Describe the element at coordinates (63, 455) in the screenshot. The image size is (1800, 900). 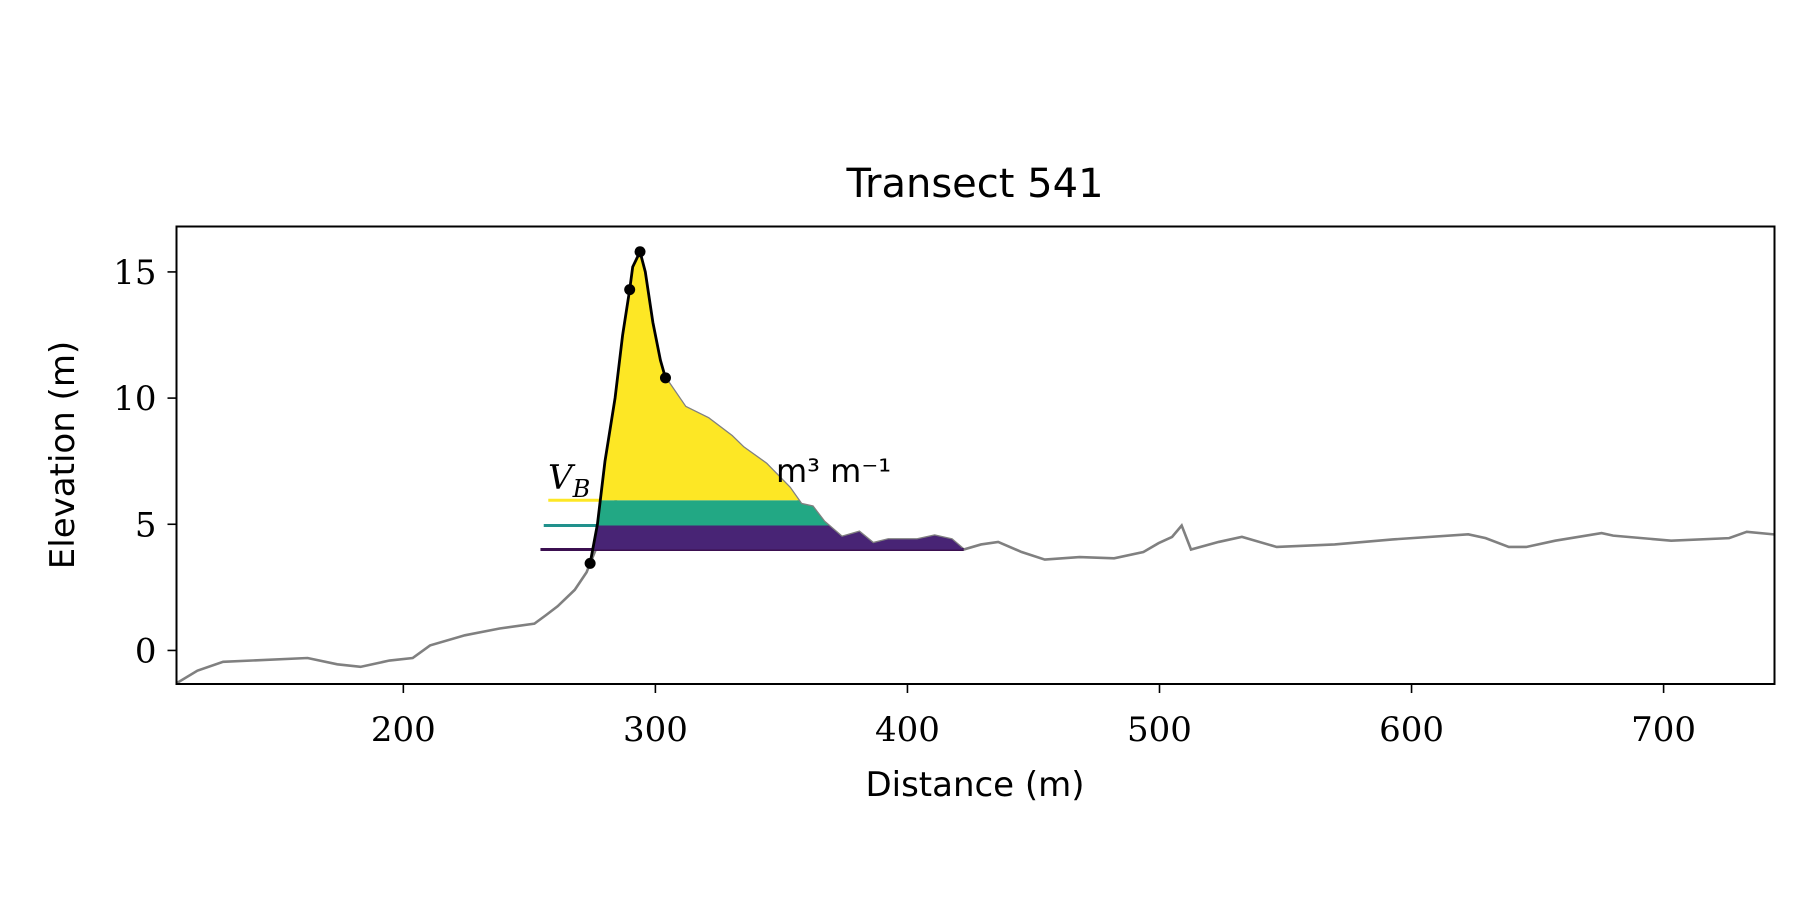
I see `y-axis-label: Elevation (m)` at that location.